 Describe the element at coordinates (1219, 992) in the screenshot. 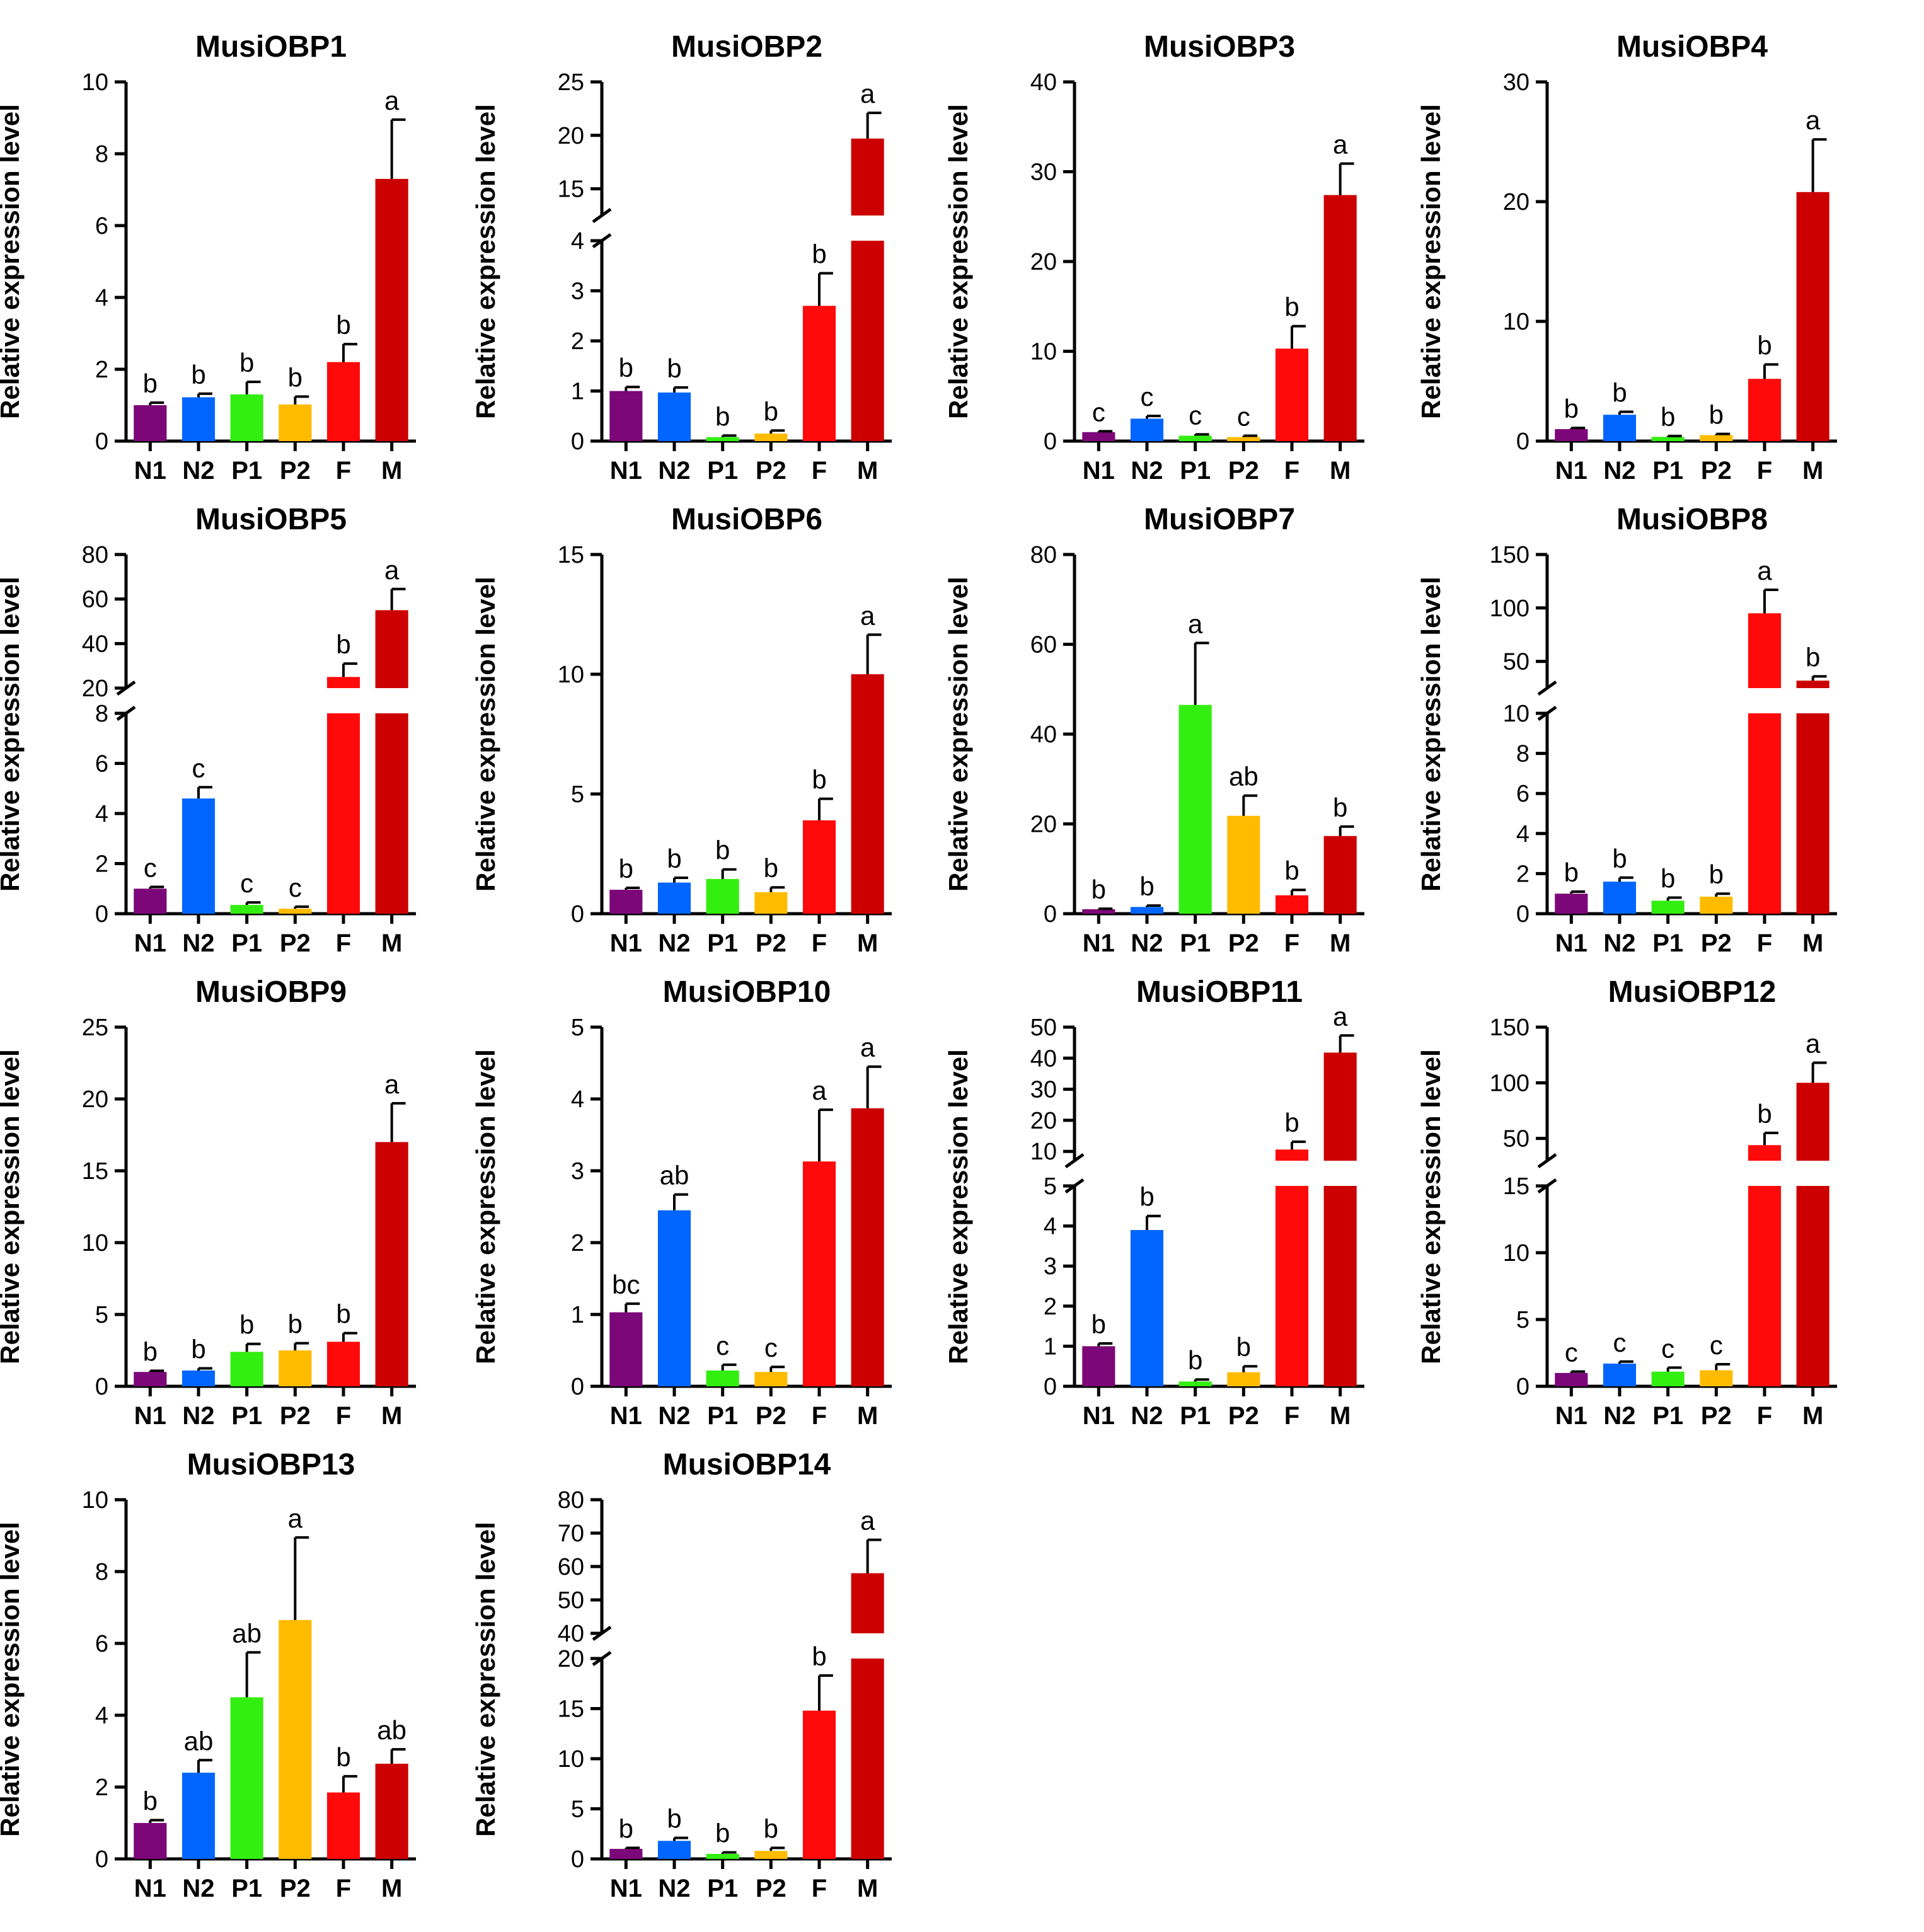

I see `chart-title: MusiOBP11` at that location.